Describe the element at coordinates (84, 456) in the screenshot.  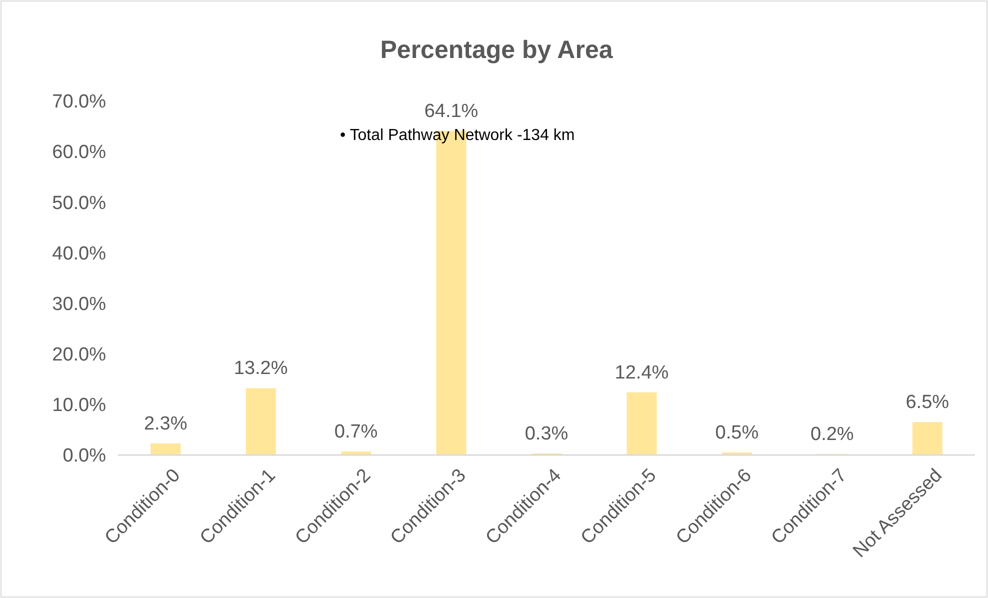
I see `y-tick-label: 0.0%` at that location.